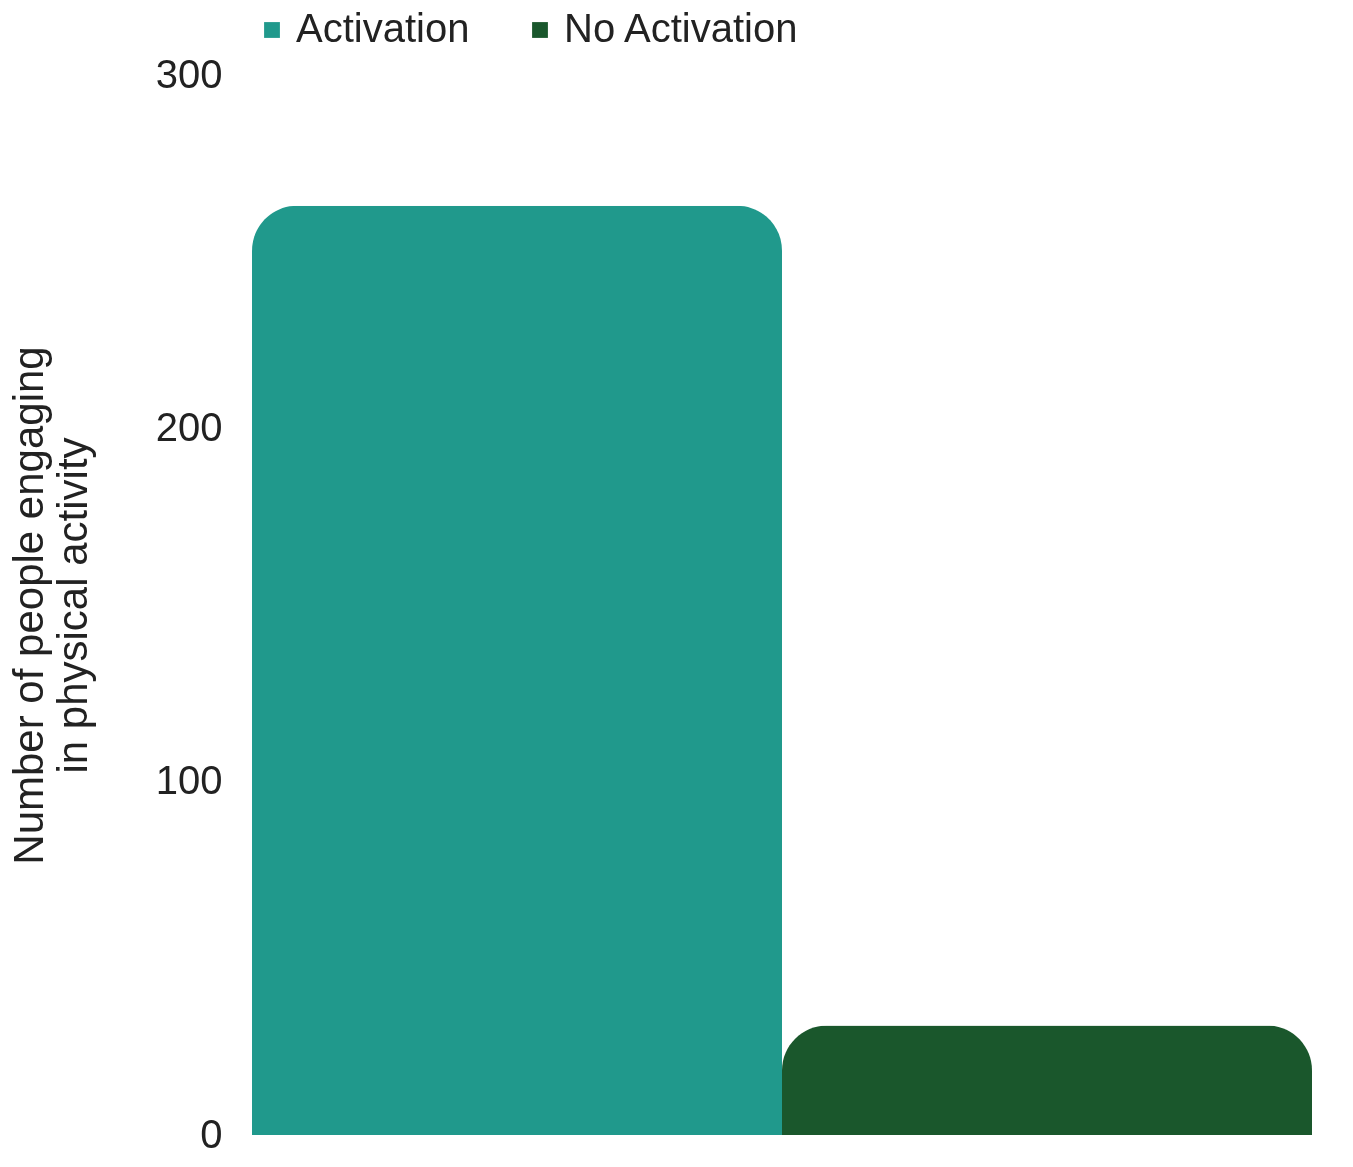 The width and height of the screenshot is (1353, 1167). What do you see at coordinates (211, 1133) in the screenshot?
I see `y-tick-label: 0` at bounding box center [211, 1133].